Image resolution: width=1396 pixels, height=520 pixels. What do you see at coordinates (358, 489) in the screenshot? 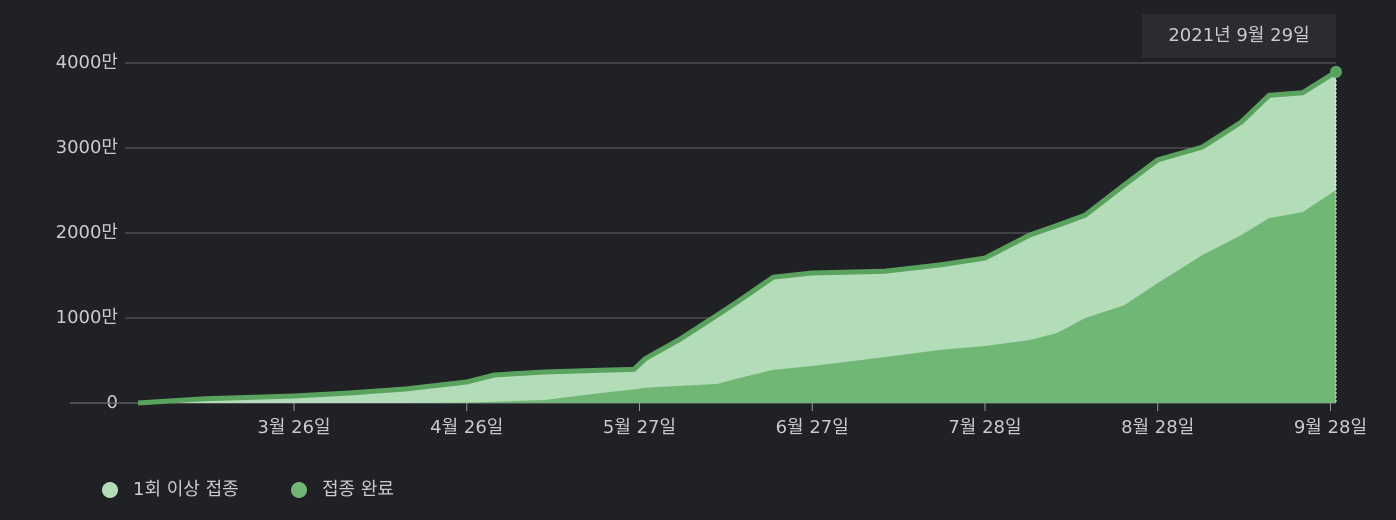
I see `legend-label: 접종 완료` at bounding box center [358, 489].